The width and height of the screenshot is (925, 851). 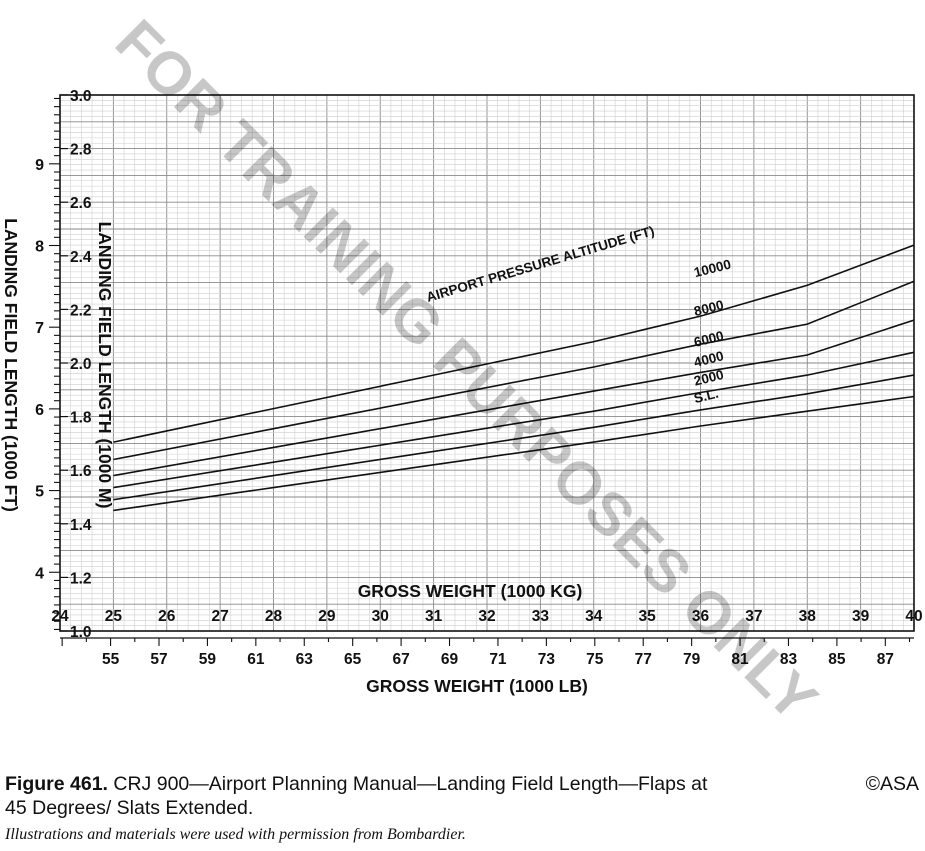 I want to click on y-left-axis-label: LANDING FIELD LENGTH (1000 FT), so click(x=11, y=365).